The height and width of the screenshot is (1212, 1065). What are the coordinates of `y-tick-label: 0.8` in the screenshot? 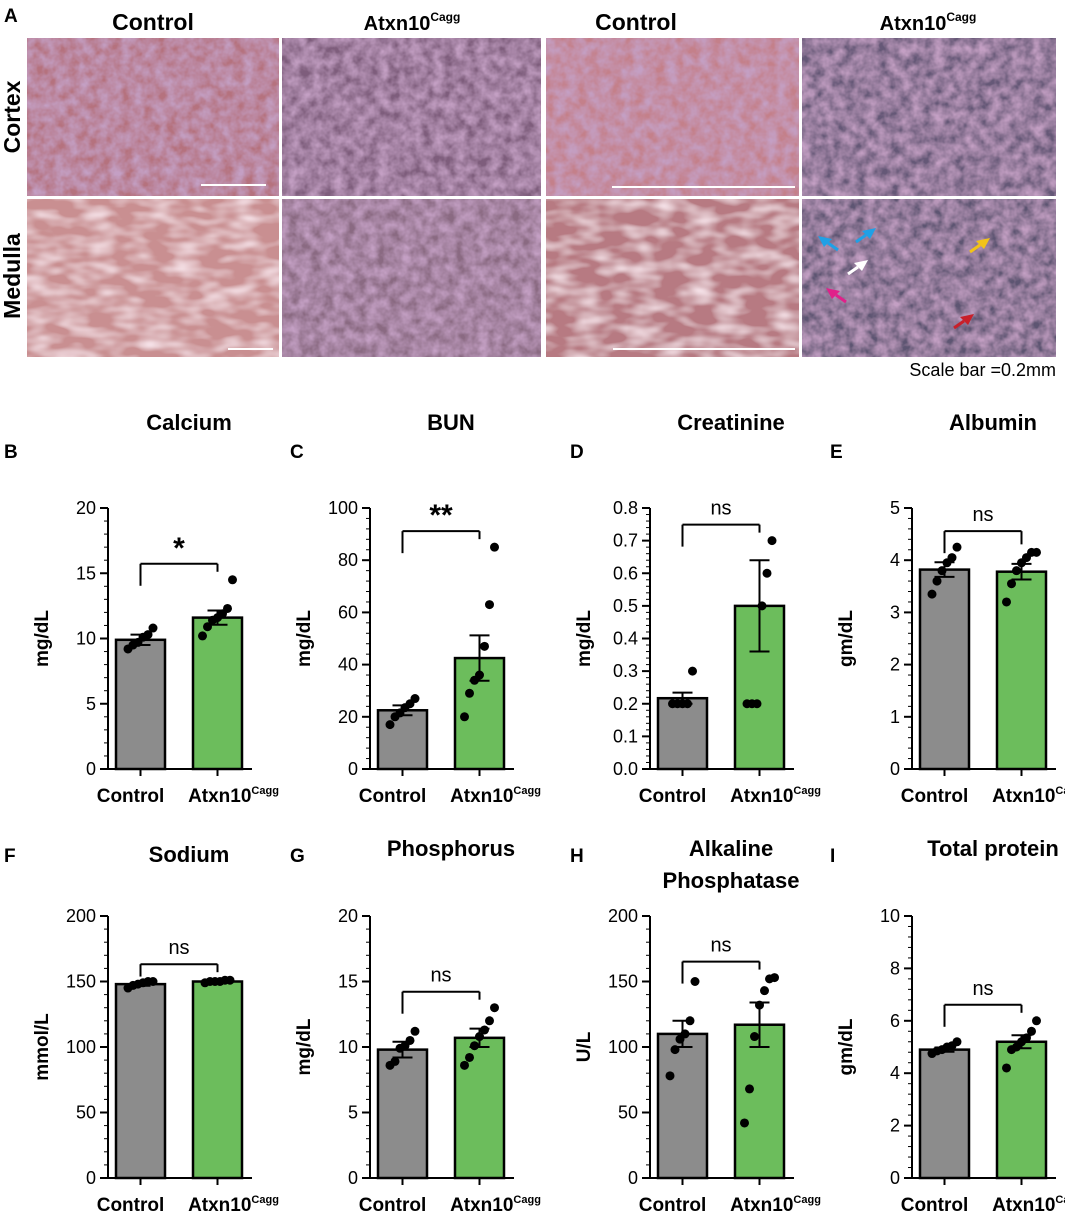 It's located at (625, 508).